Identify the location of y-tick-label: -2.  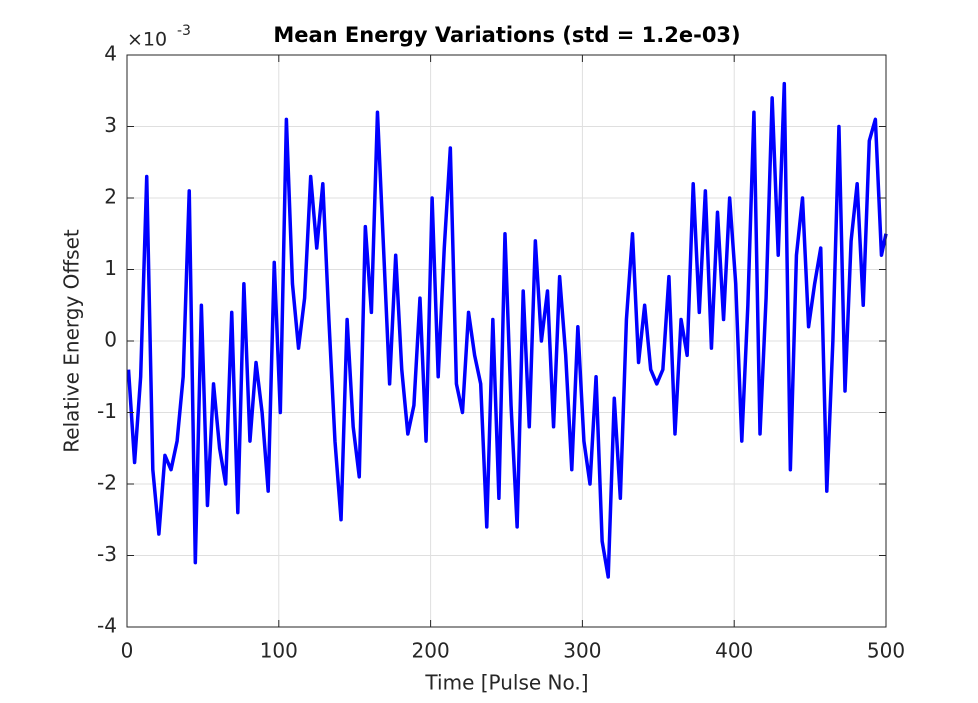
(107, 483).